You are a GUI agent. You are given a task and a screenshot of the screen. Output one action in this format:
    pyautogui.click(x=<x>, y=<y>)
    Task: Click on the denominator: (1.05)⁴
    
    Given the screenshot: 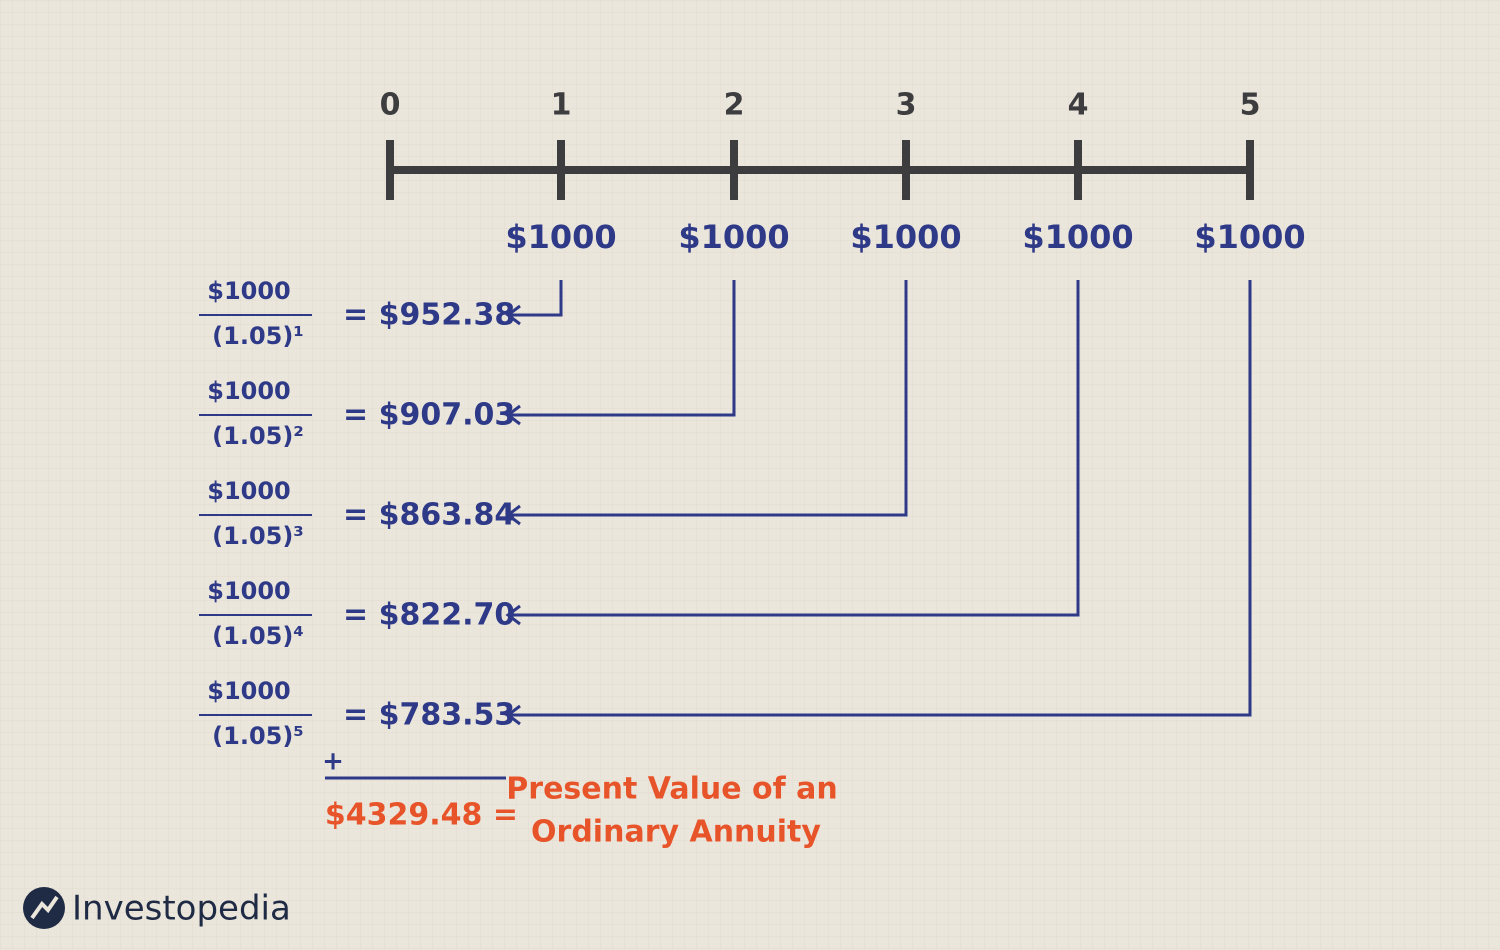 What is the action you would take?
    pyautogui.click(x=258, y=636)
    